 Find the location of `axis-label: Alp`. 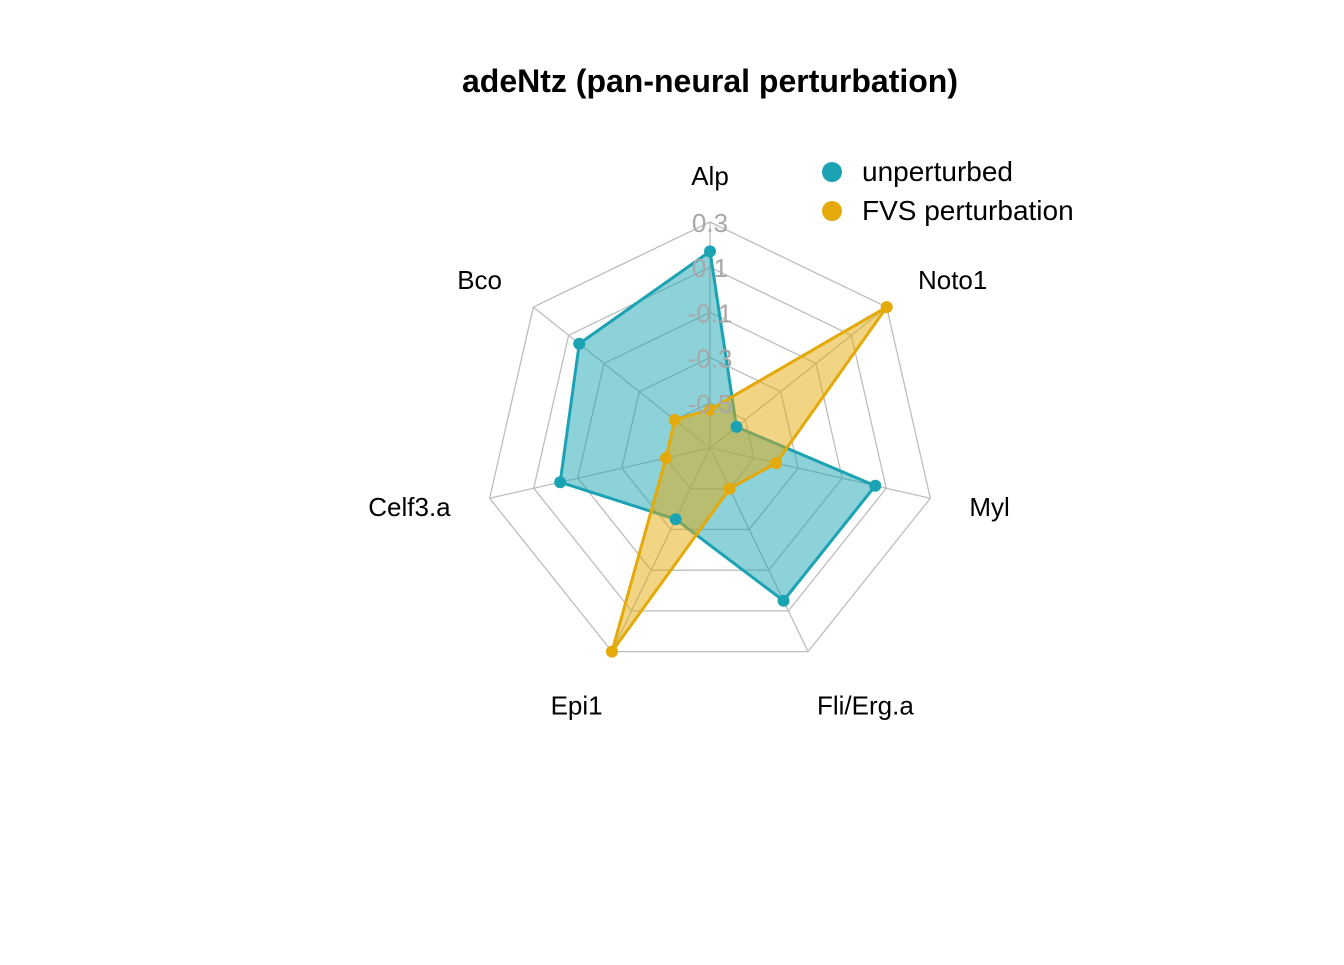

axis-label: Alp is located at coordinates (710, 176).